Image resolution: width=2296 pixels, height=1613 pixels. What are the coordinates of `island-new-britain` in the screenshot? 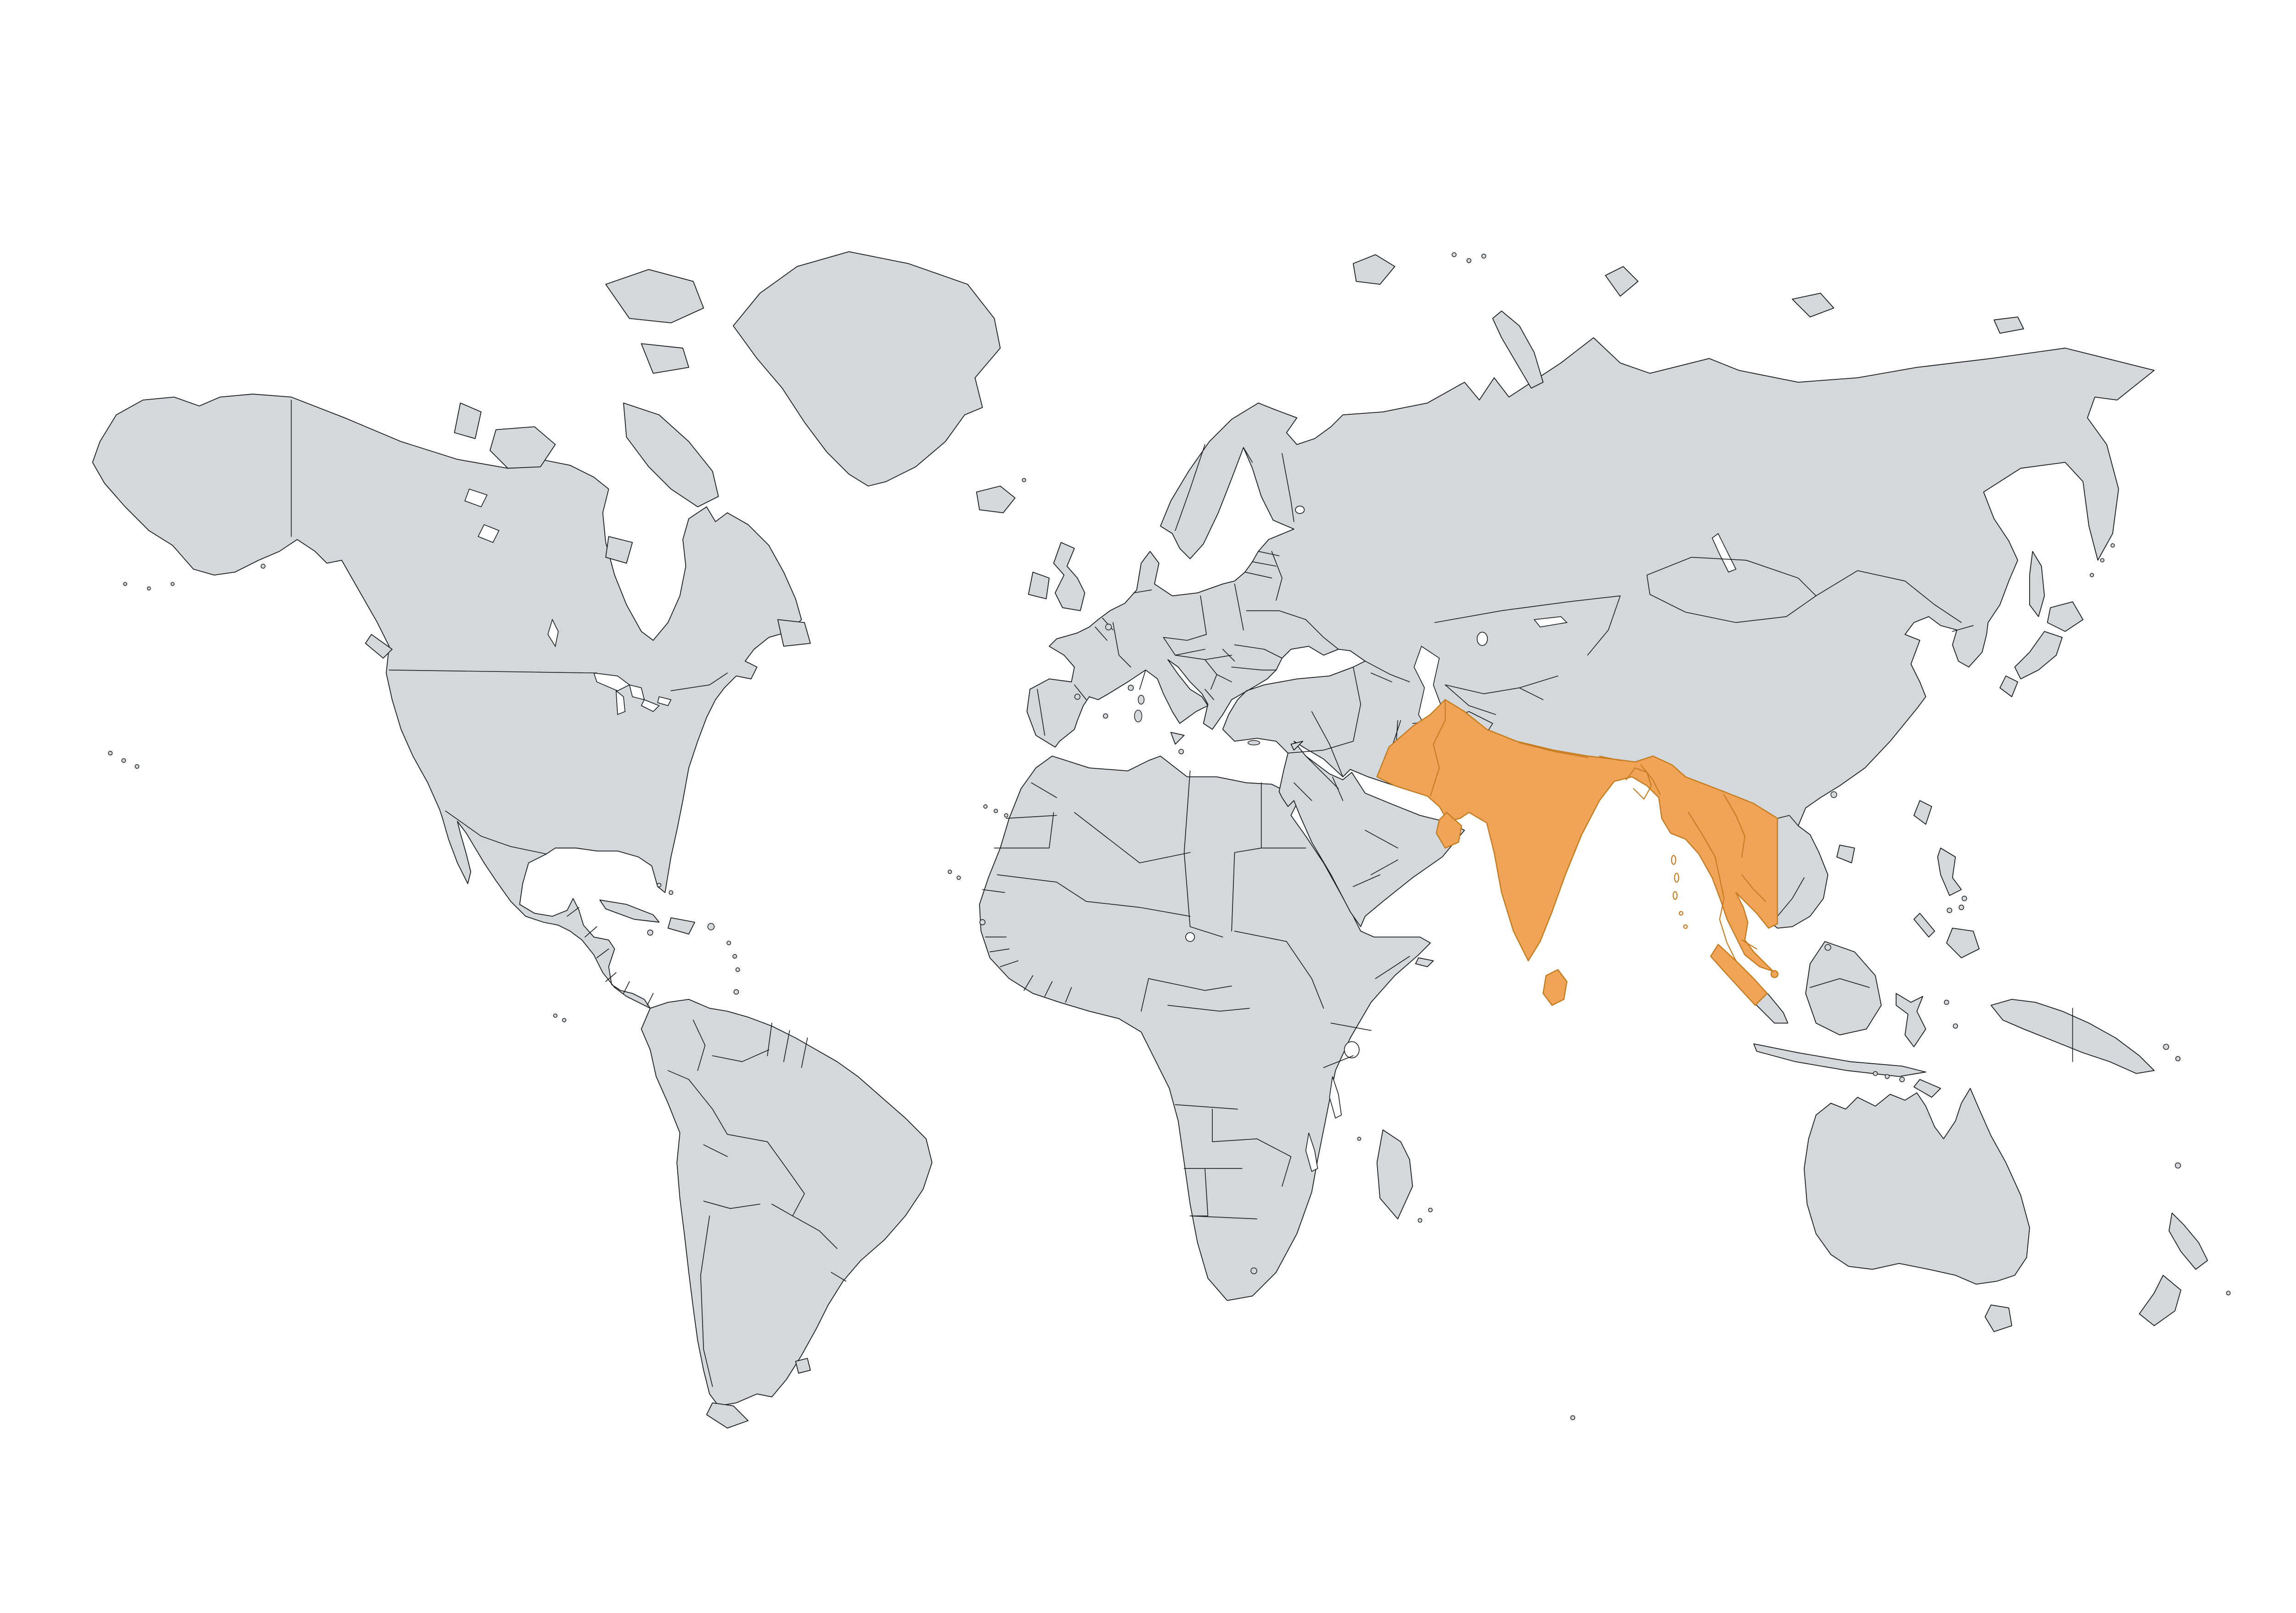 It's located at (2166, 1046).